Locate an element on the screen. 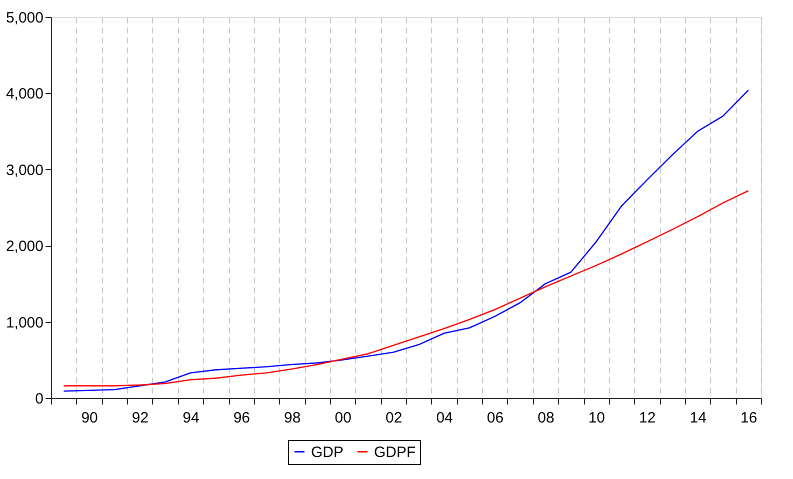 This screenshot has width=793, height=479. x-tick-label: 92 is located at coordinates (140, 418).